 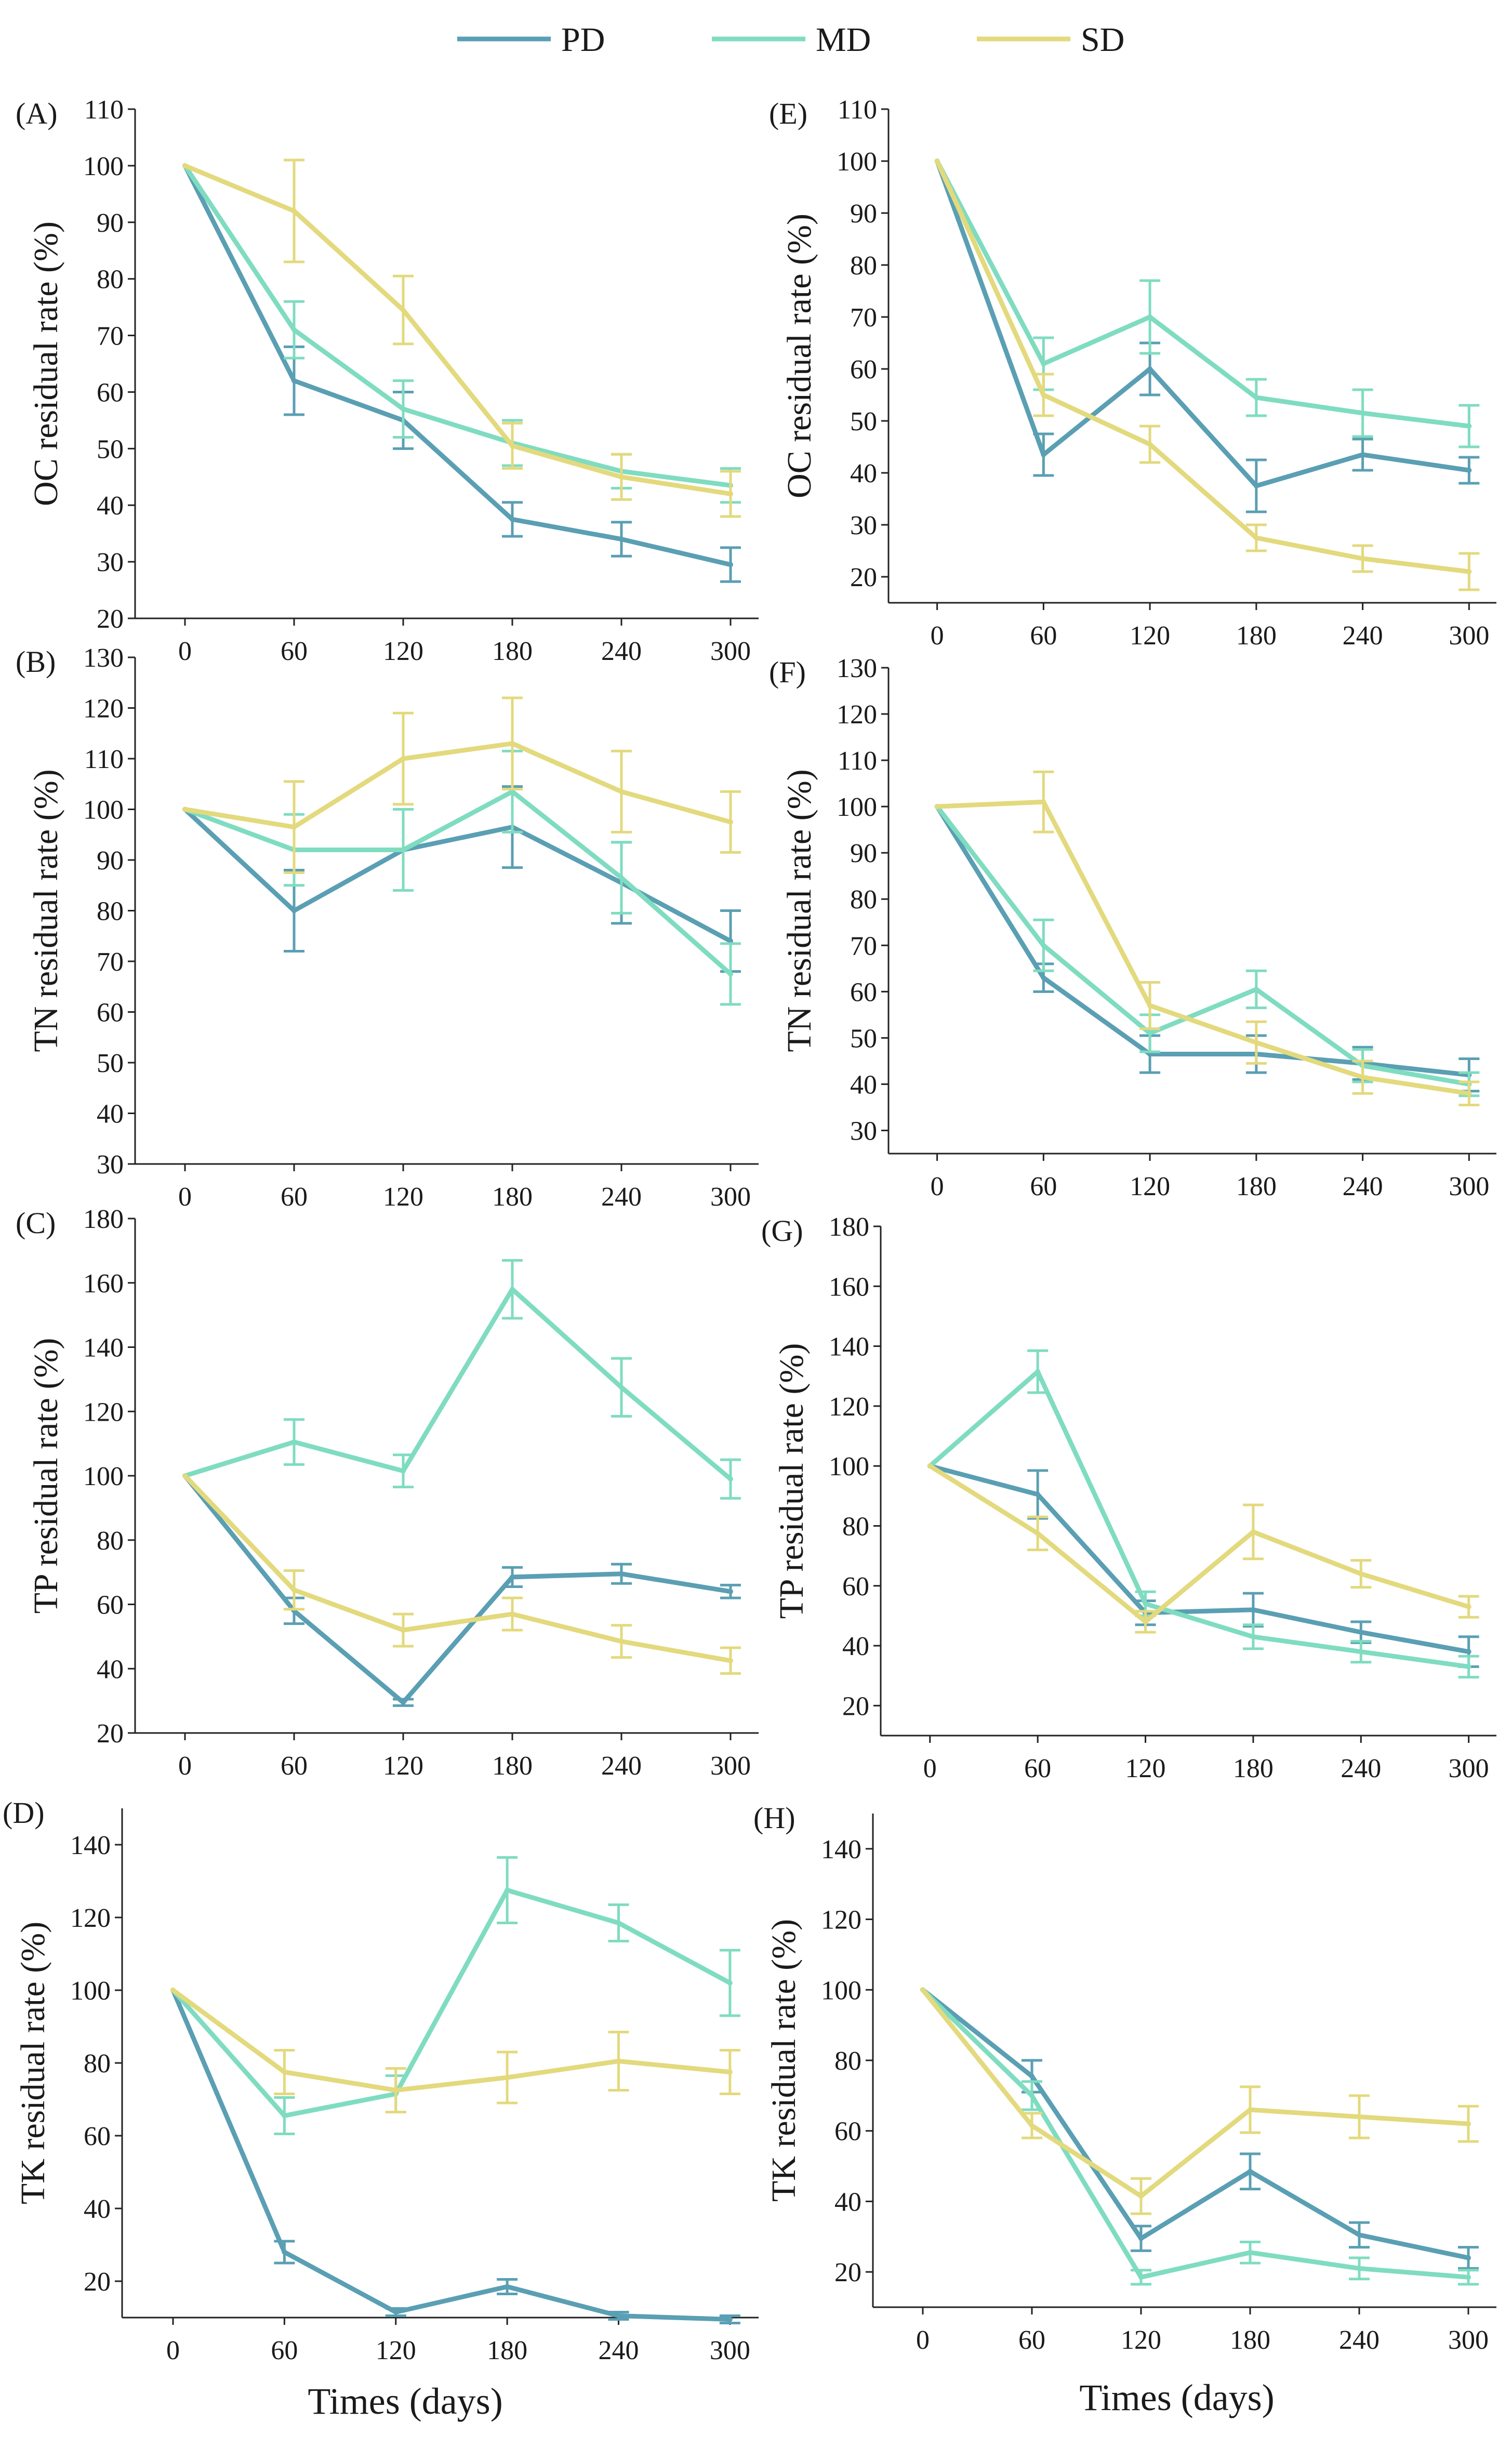 I want to click on y-tick-label: 20, so click(x=863, y=577).